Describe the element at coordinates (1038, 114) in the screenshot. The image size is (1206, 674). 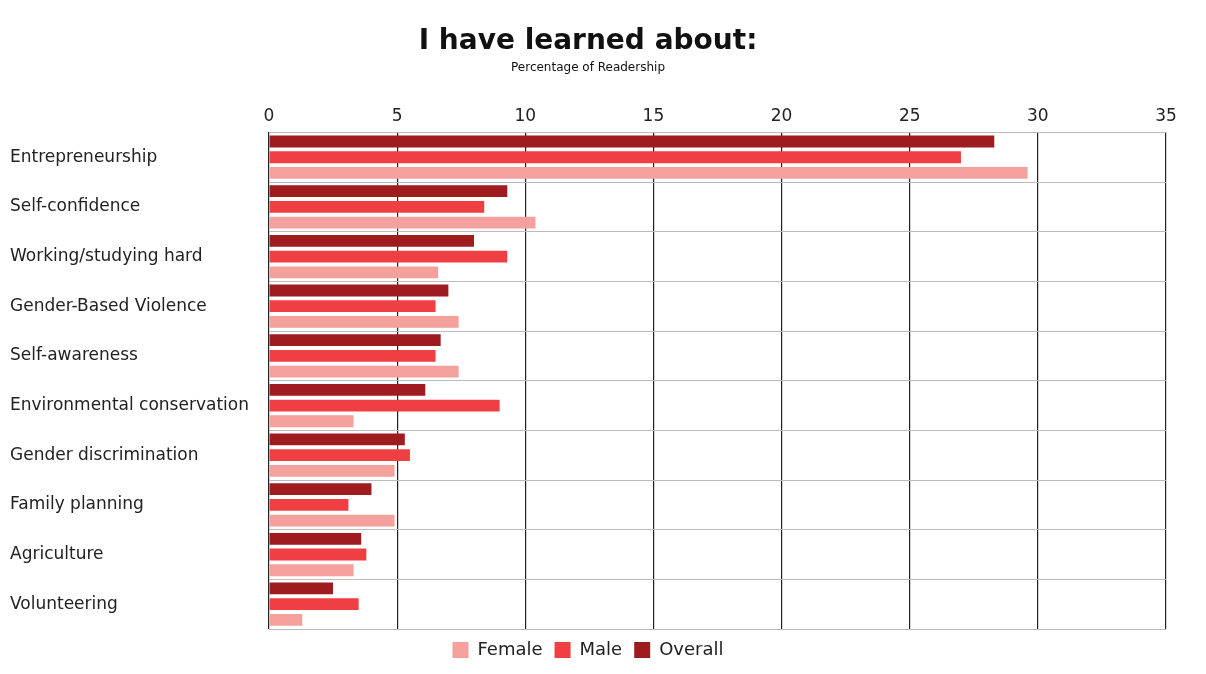
I see `x-tick-label: 30` at that location.